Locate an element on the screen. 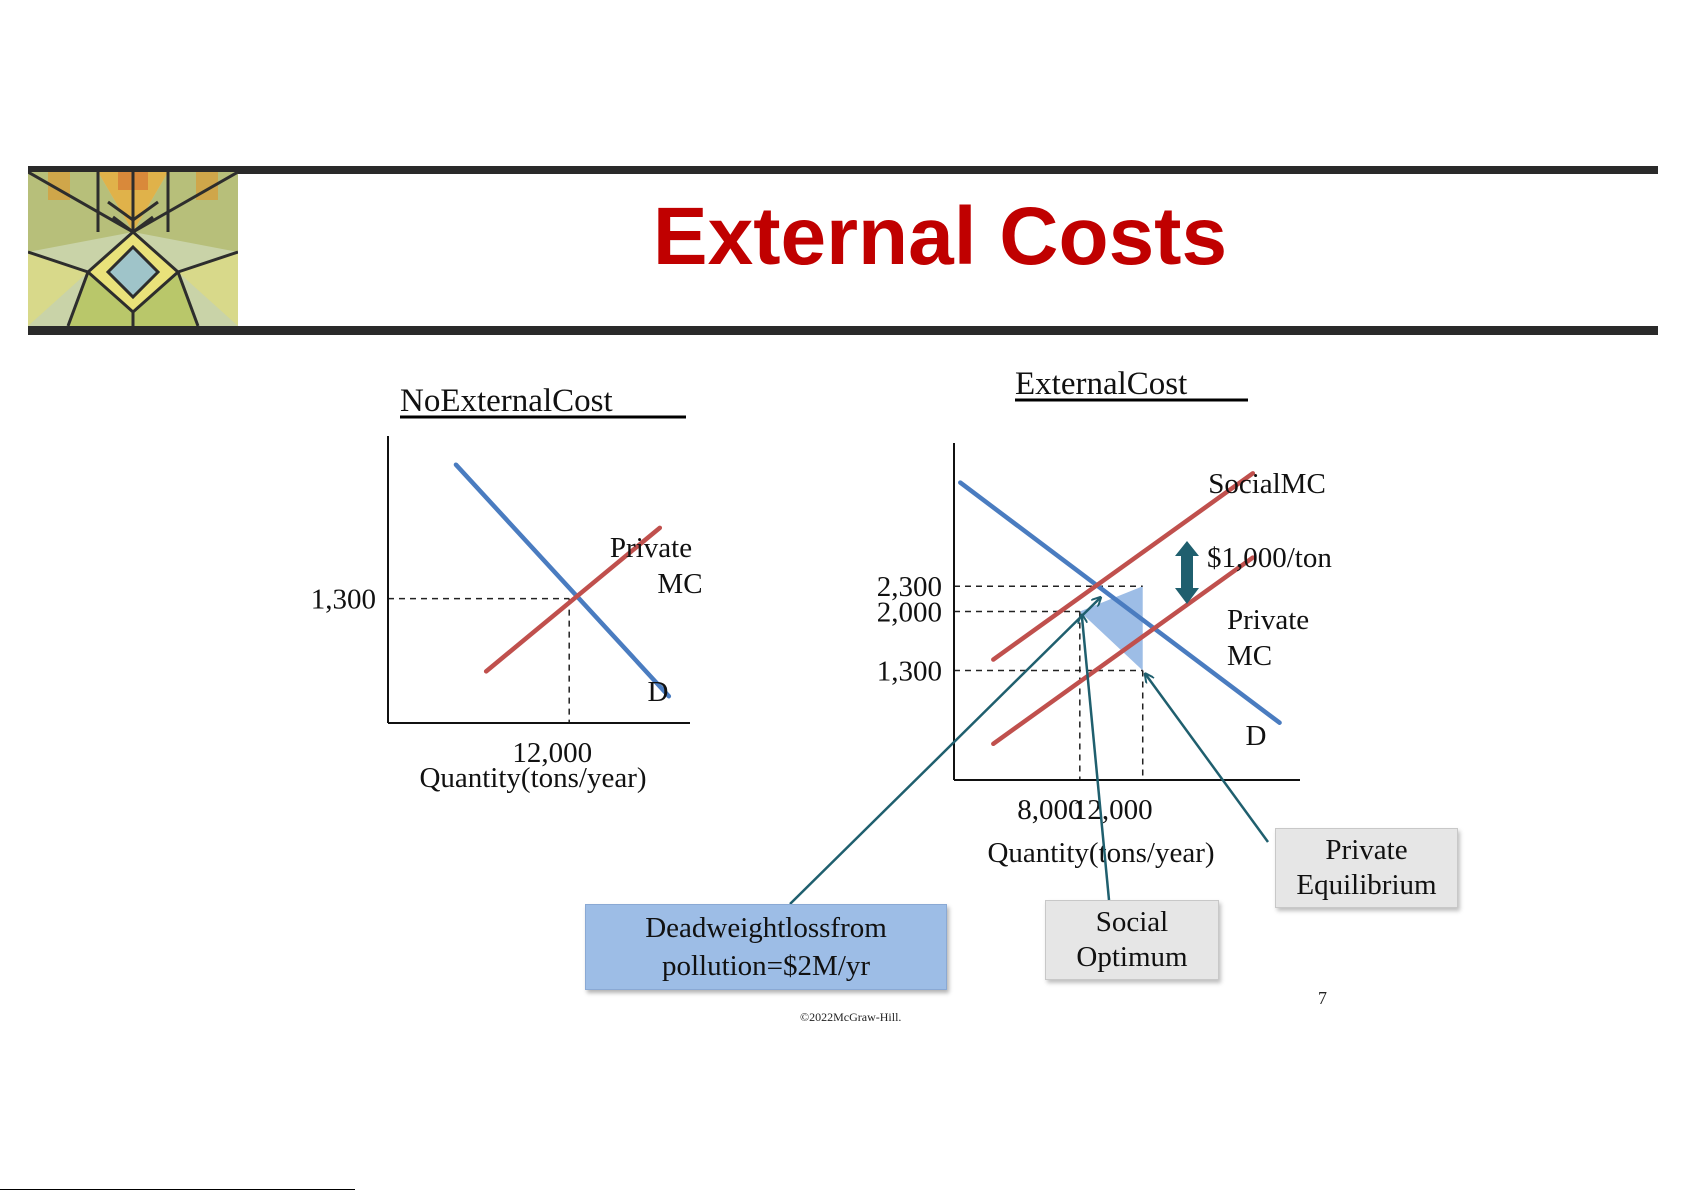  chart1-y-tick-1300: 1,300 is located at coordinates (343, 600).